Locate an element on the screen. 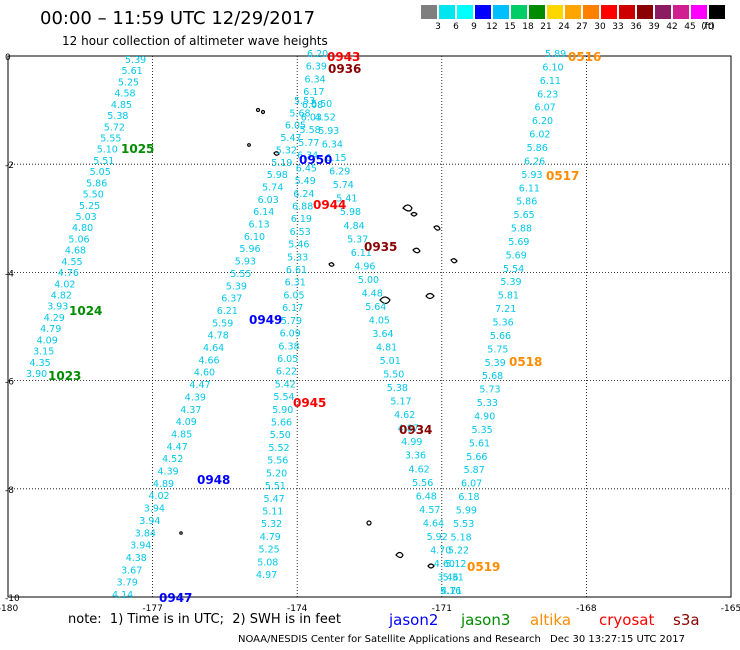  swh-value: 6.10 is located at coordinates (254, 237).